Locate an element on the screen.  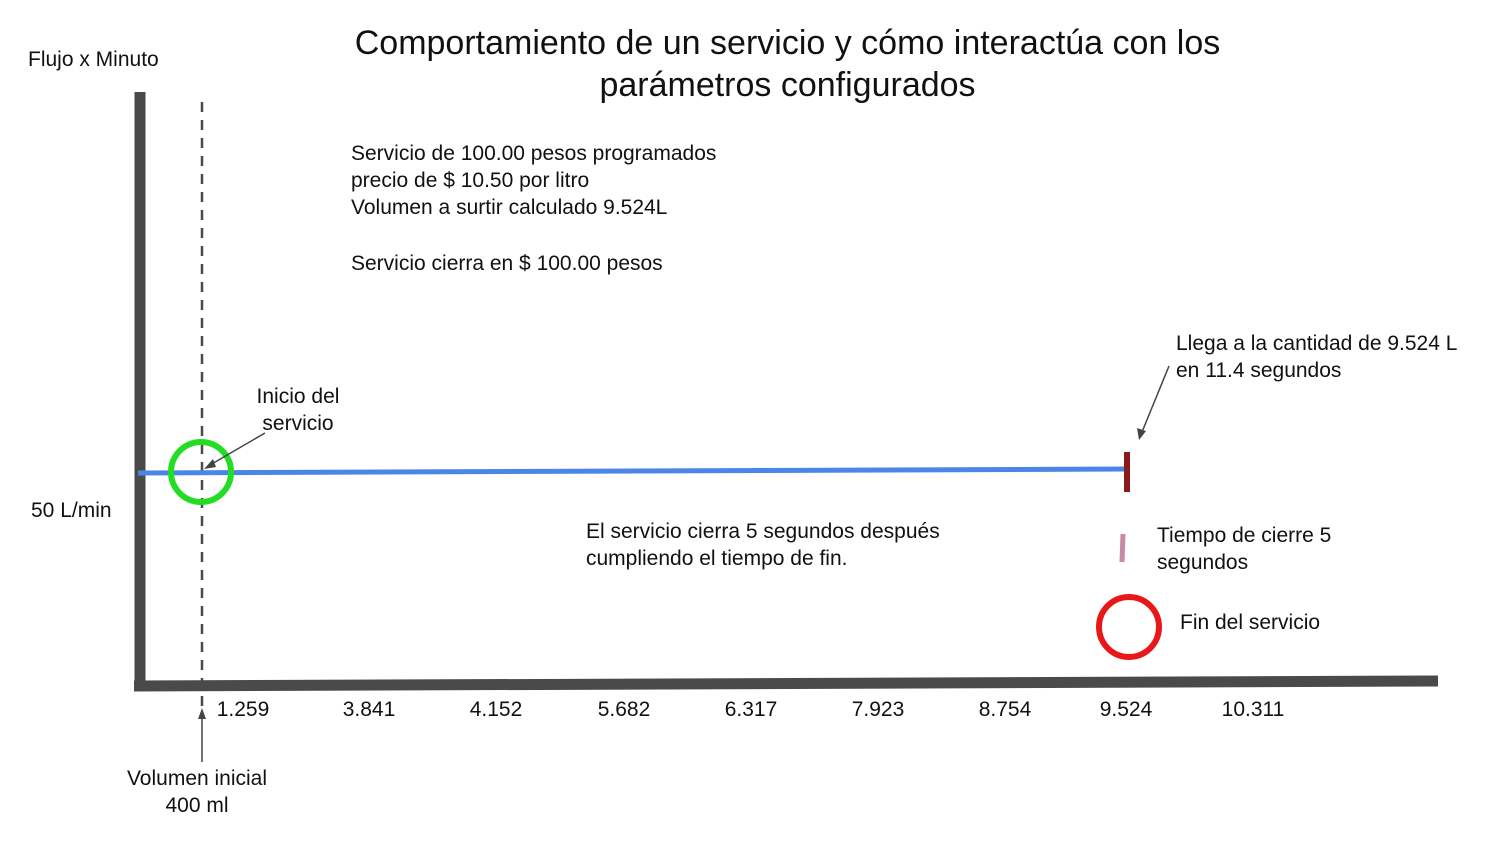
closing-time-legend-label: Tiempo de cierre 5 segundos is located at coordinates (1244, 549).